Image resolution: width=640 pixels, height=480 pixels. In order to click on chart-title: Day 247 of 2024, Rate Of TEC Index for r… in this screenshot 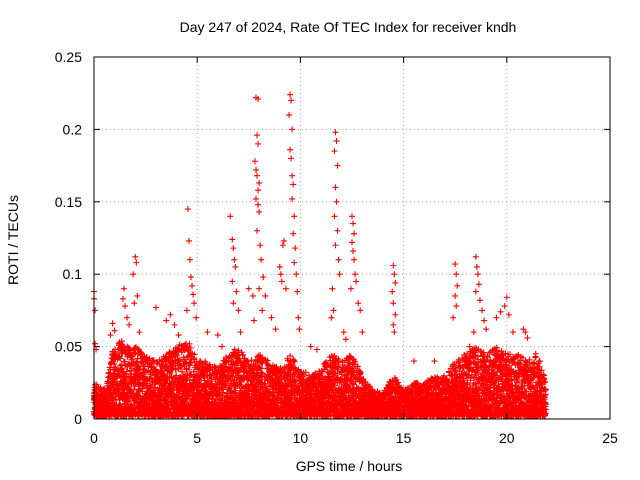, I will do `click(348, 27)`.